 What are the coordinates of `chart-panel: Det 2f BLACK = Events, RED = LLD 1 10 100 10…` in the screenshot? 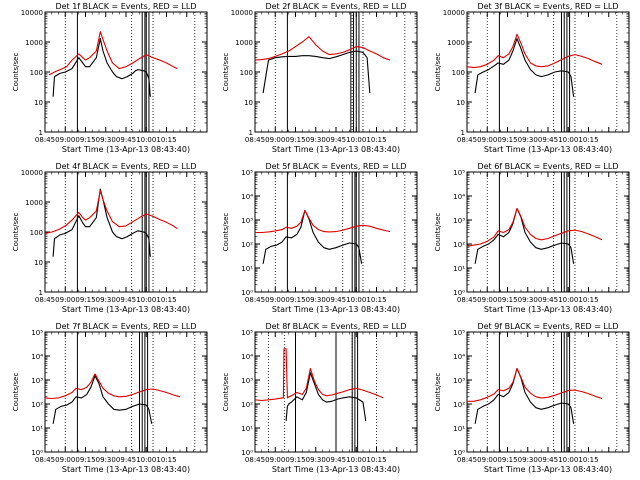 It's located at (320, 78).